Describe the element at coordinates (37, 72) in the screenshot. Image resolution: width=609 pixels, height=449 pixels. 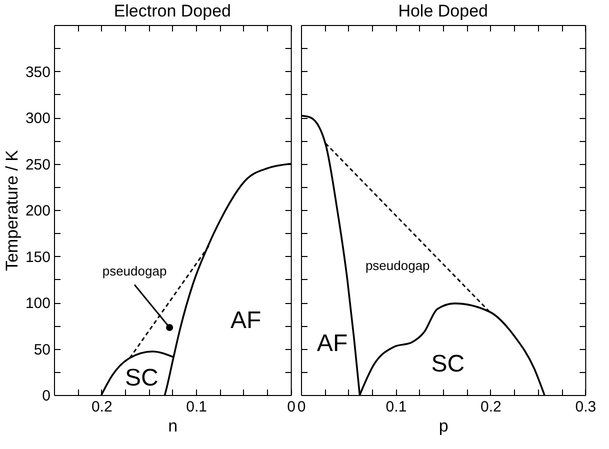
I see `y-tick-label: 350` at that location.